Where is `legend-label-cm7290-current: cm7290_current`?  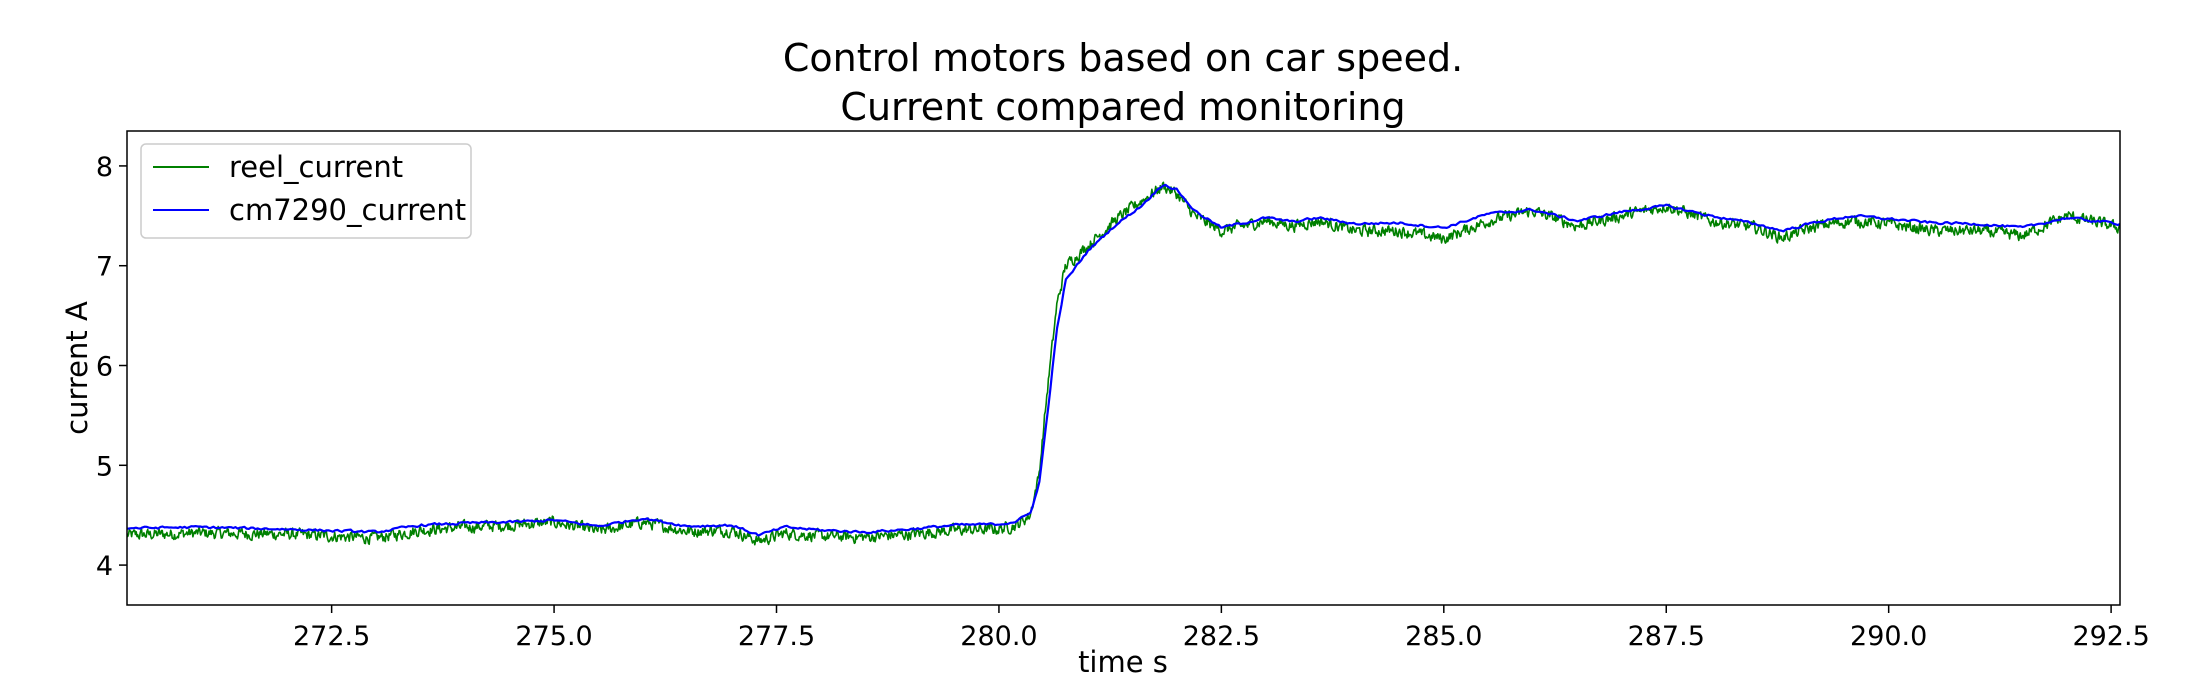 legend-label-cm7290-current: cm7290_current is located at coordinates (347, 210).